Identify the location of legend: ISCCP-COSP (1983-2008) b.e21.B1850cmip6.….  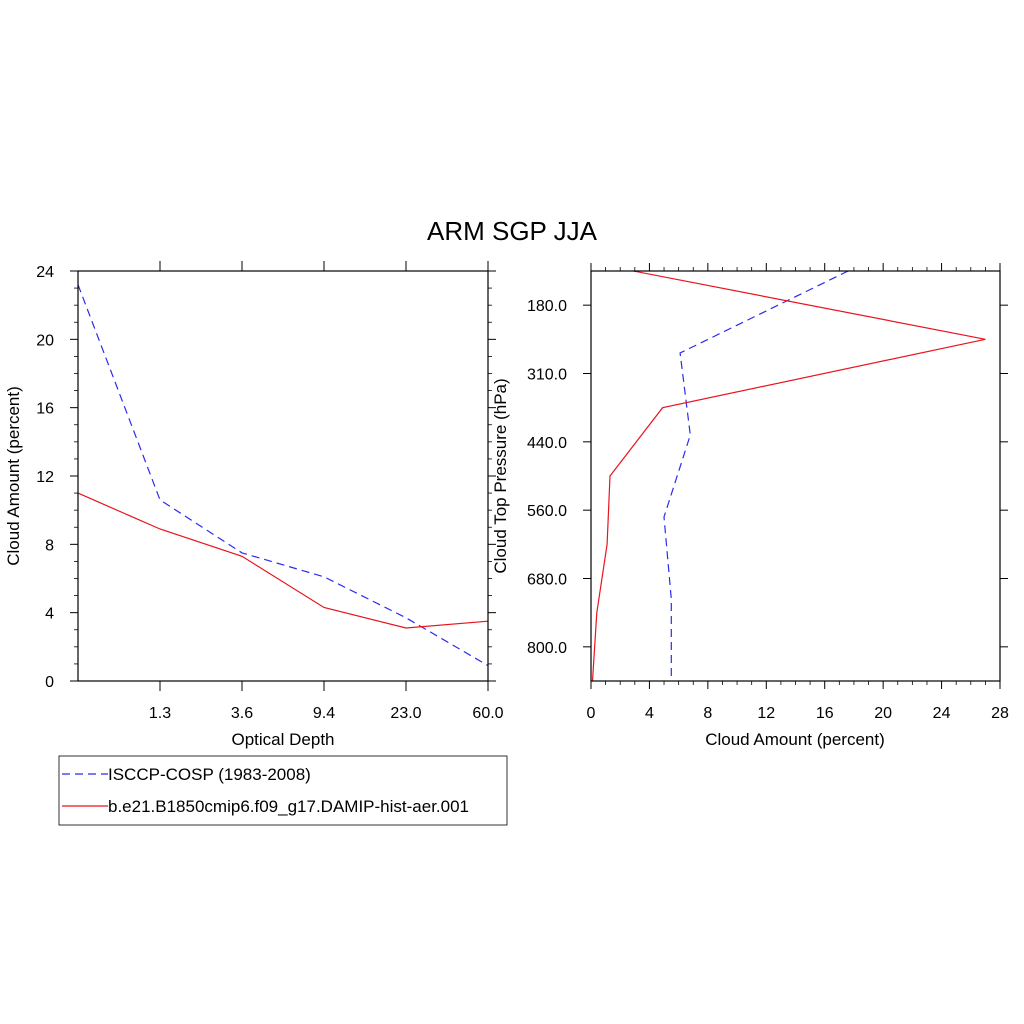
(283, 790).